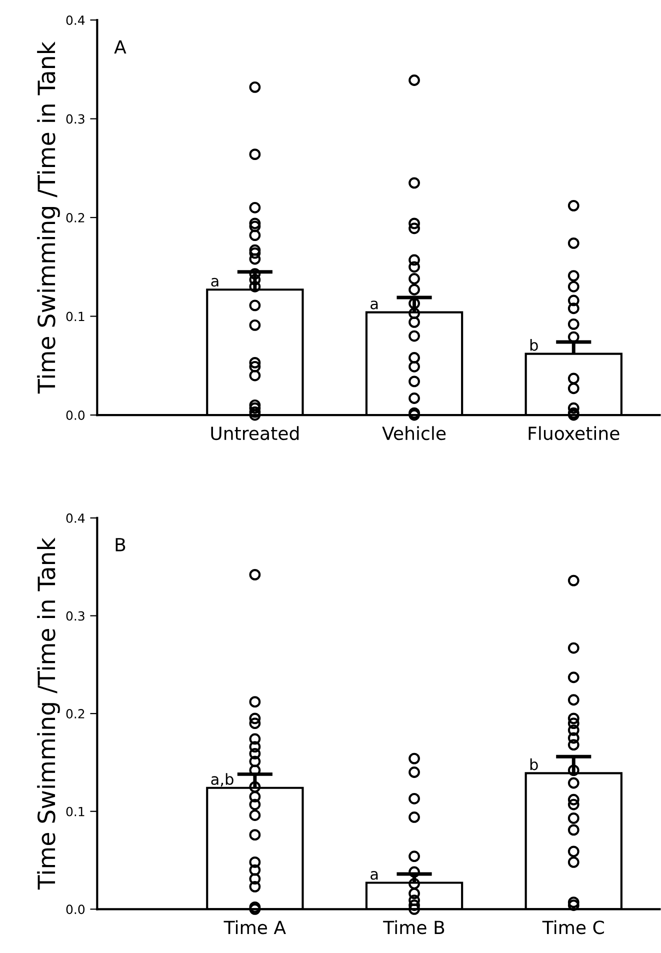 The width and height of the screenshot is (661, 953). Describe the element at coordinates (255, 927) in the screenshot. I see `x-tick-label: Time A` at that location.